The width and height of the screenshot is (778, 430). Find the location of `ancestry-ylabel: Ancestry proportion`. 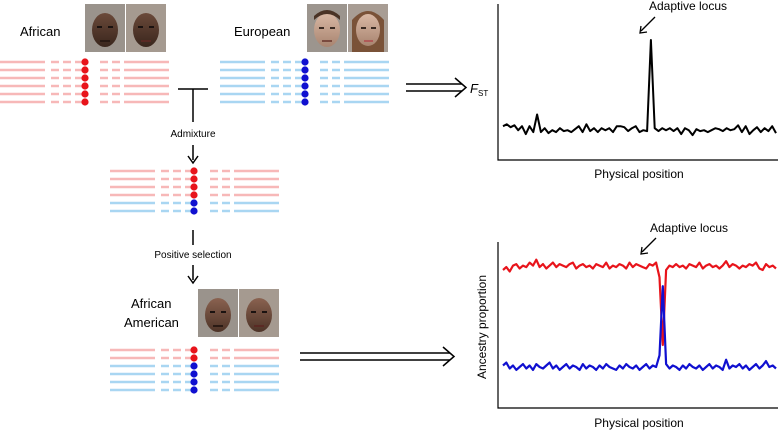

ancestry-ylabel: Ancestry proportion is located at coordinates (482, 327).